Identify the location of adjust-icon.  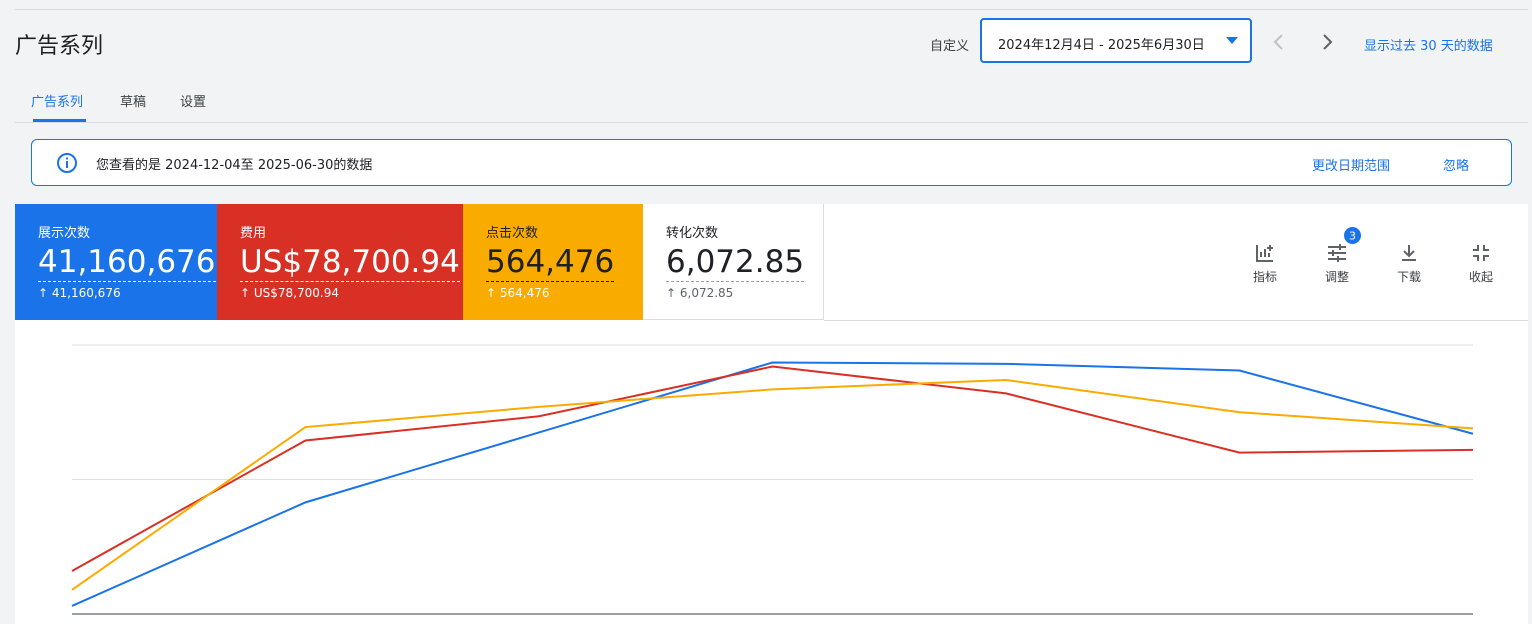
(1337, 253).